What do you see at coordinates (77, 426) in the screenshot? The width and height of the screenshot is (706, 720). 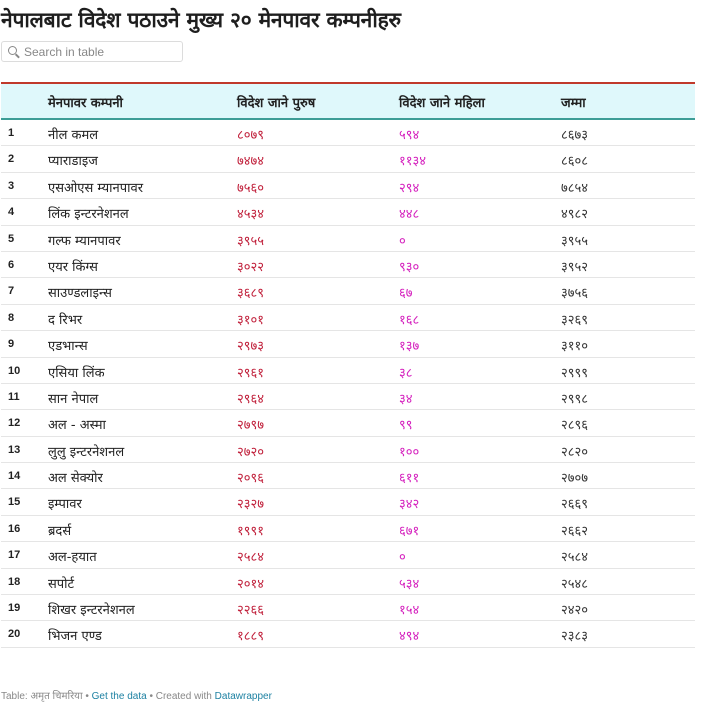 I see `company-cell: अल - अस्मा` at bounding box center [77, 426].